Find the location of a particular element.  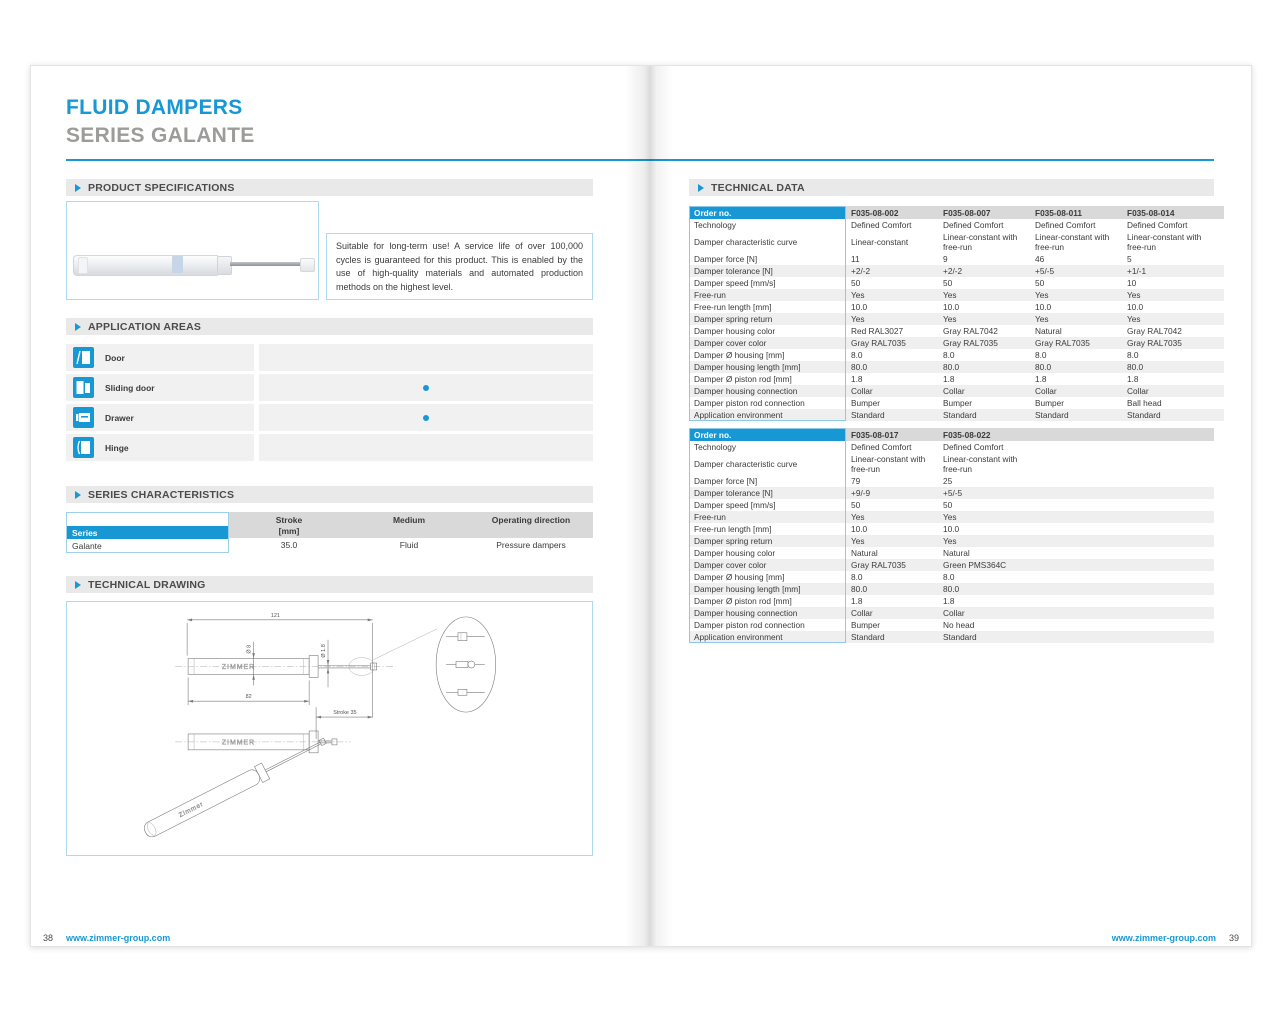

page-number: 38 is located at coordinates (48, 938).